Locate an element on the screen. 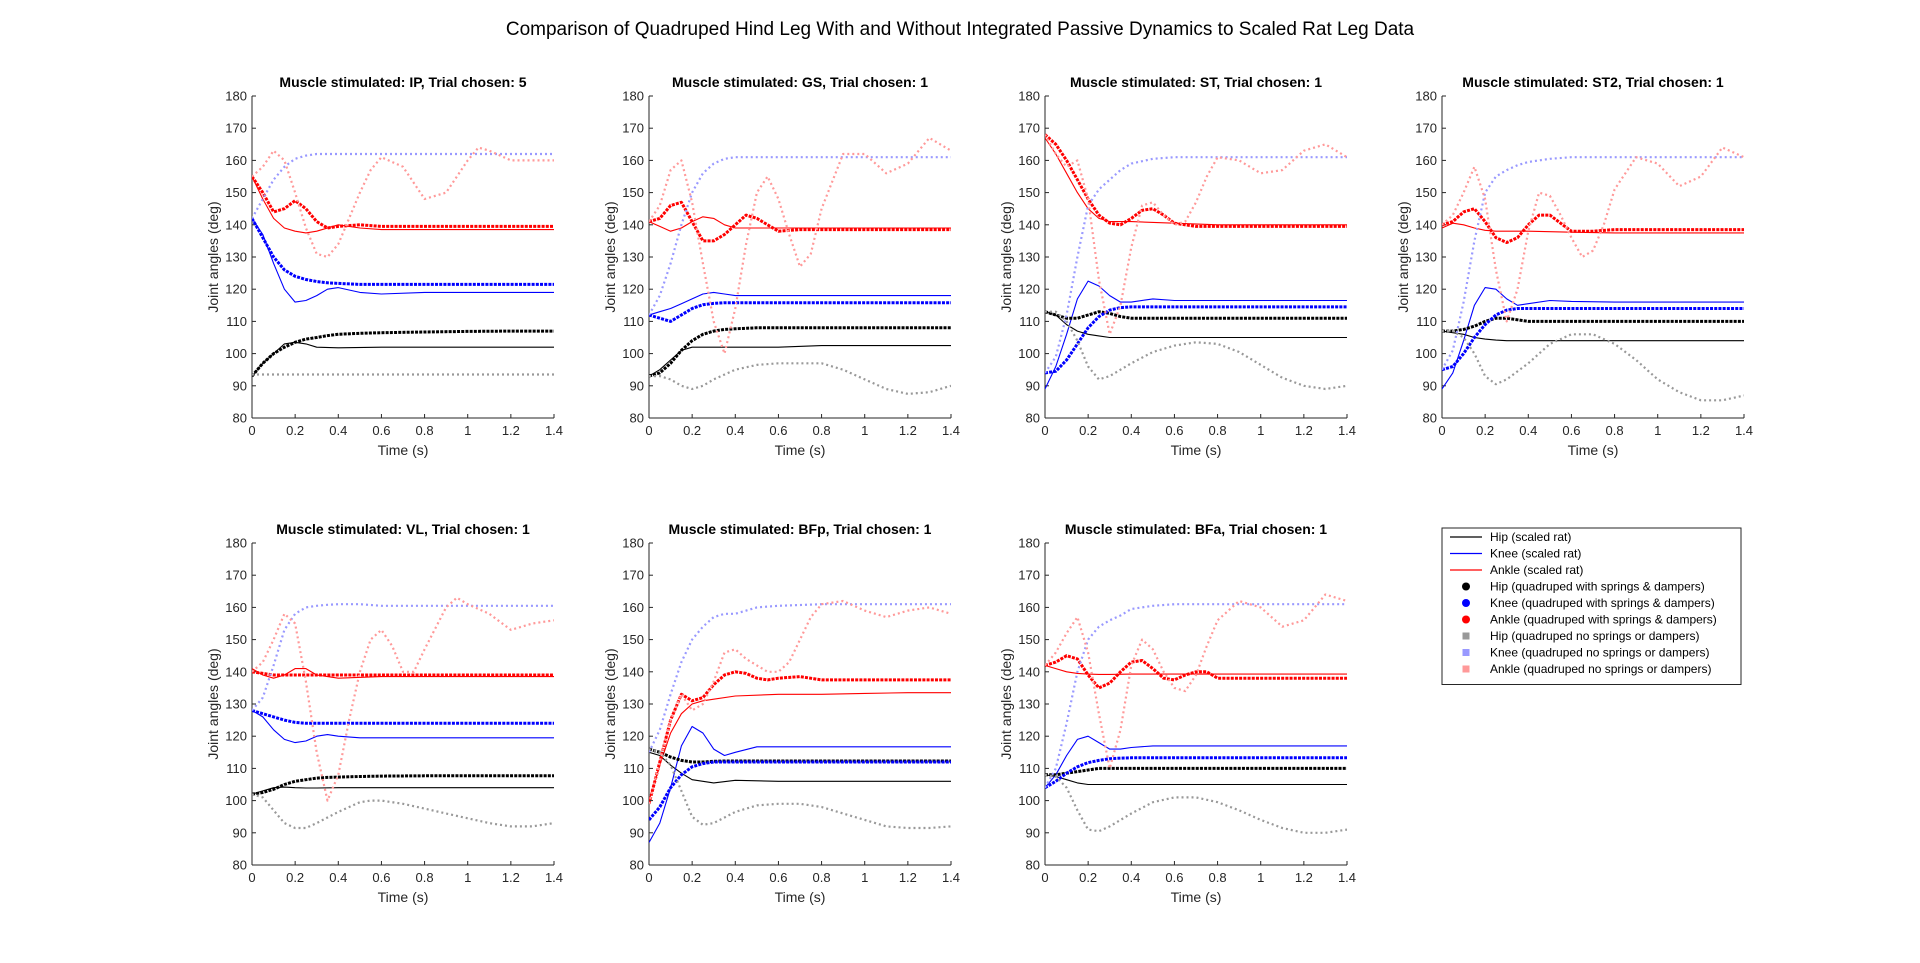  subplot-title: Muscle stimulated: ST2, Trial chosen: 1 is located at coordinates (1593, 82).